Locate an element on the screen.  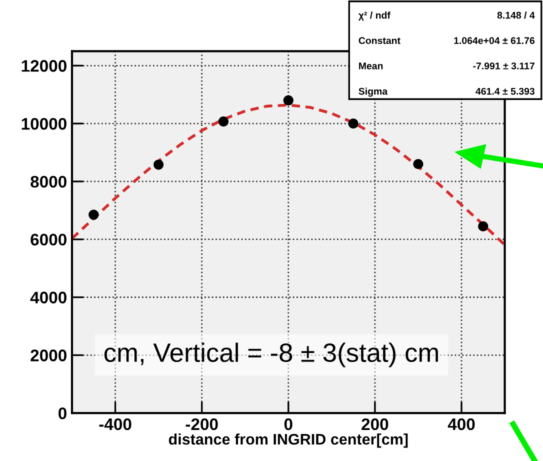
y-tick-label: 0 is located at coordinates (62, 413).